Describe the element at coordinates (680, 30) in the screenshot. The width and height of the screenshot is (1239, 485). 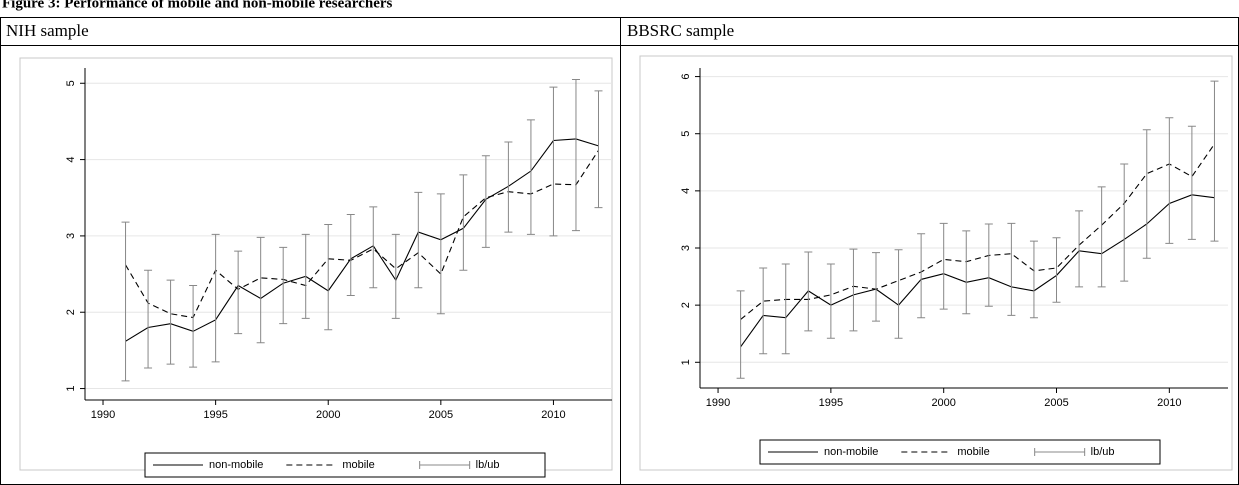
I see `table-header: BBSRC sample` at that location.